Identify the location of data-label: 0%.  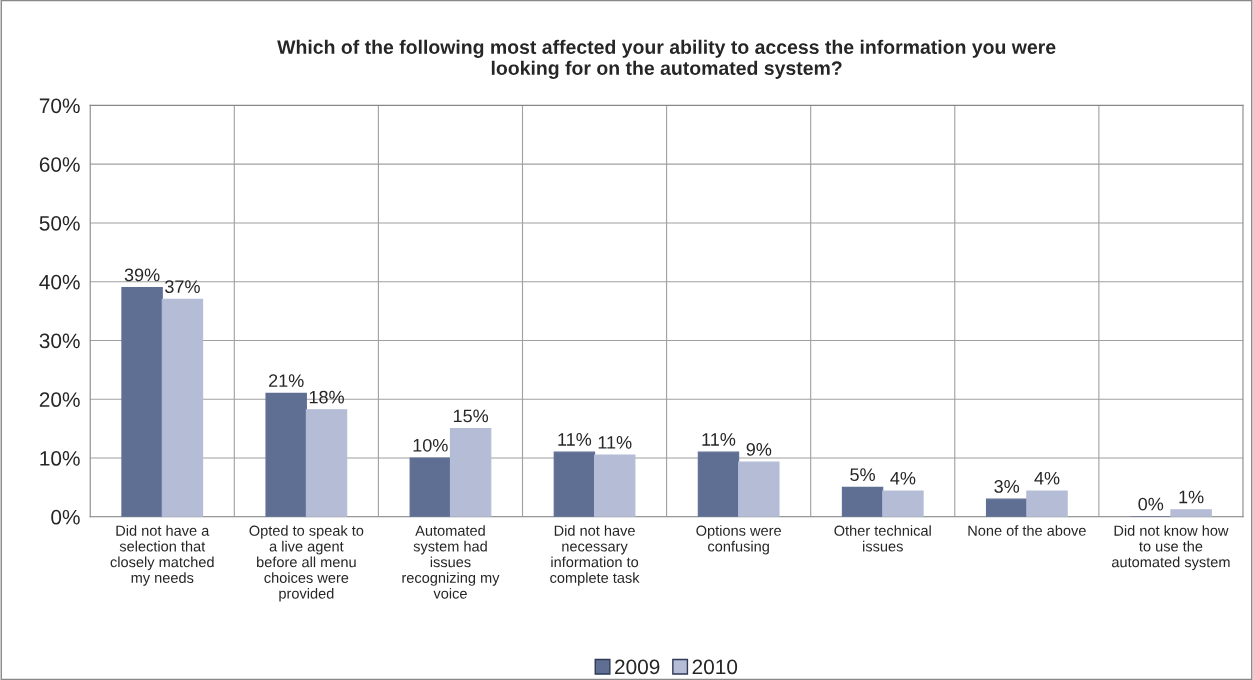
(1151, 504).